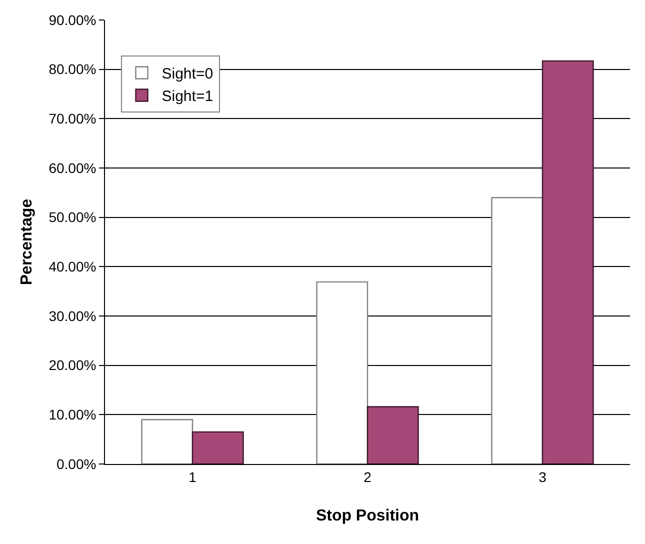  I want to click on y-tick-label: 40.00%, so click(72, 266).